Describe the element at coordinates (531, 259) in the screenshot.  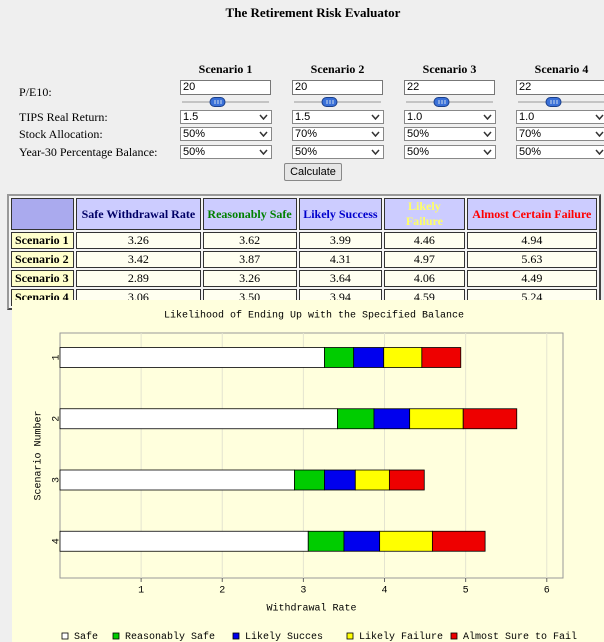
I see `value-cell: 5.63` at that location.